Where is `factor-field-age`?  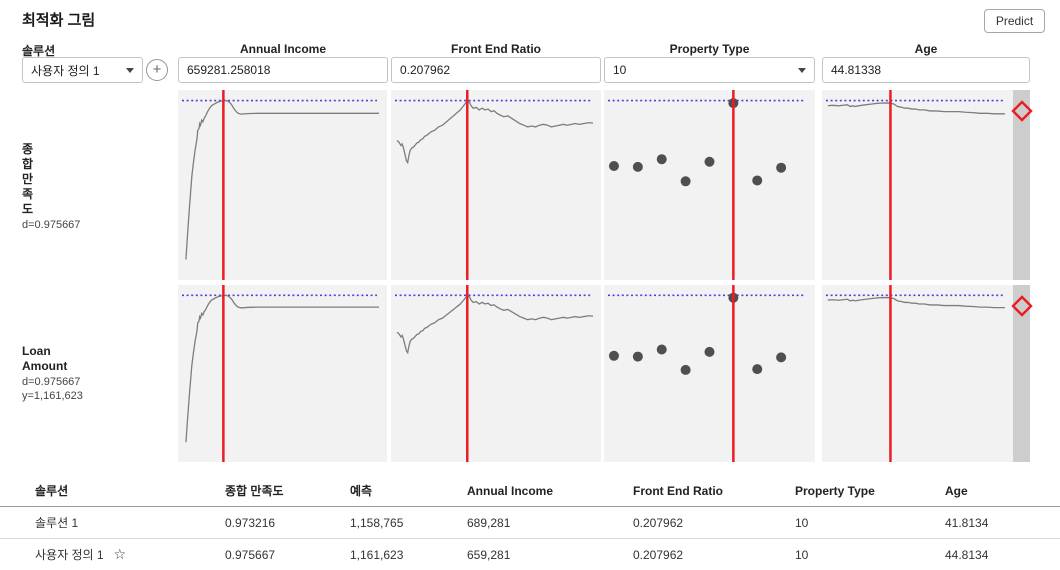 factor-field-age is located at coordinates (926, 70).